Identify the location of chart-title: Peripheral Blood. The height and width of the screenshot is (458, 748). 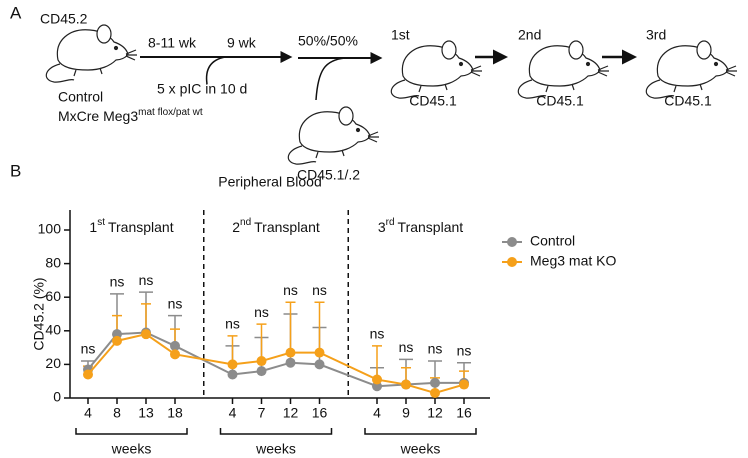
(270, 182).